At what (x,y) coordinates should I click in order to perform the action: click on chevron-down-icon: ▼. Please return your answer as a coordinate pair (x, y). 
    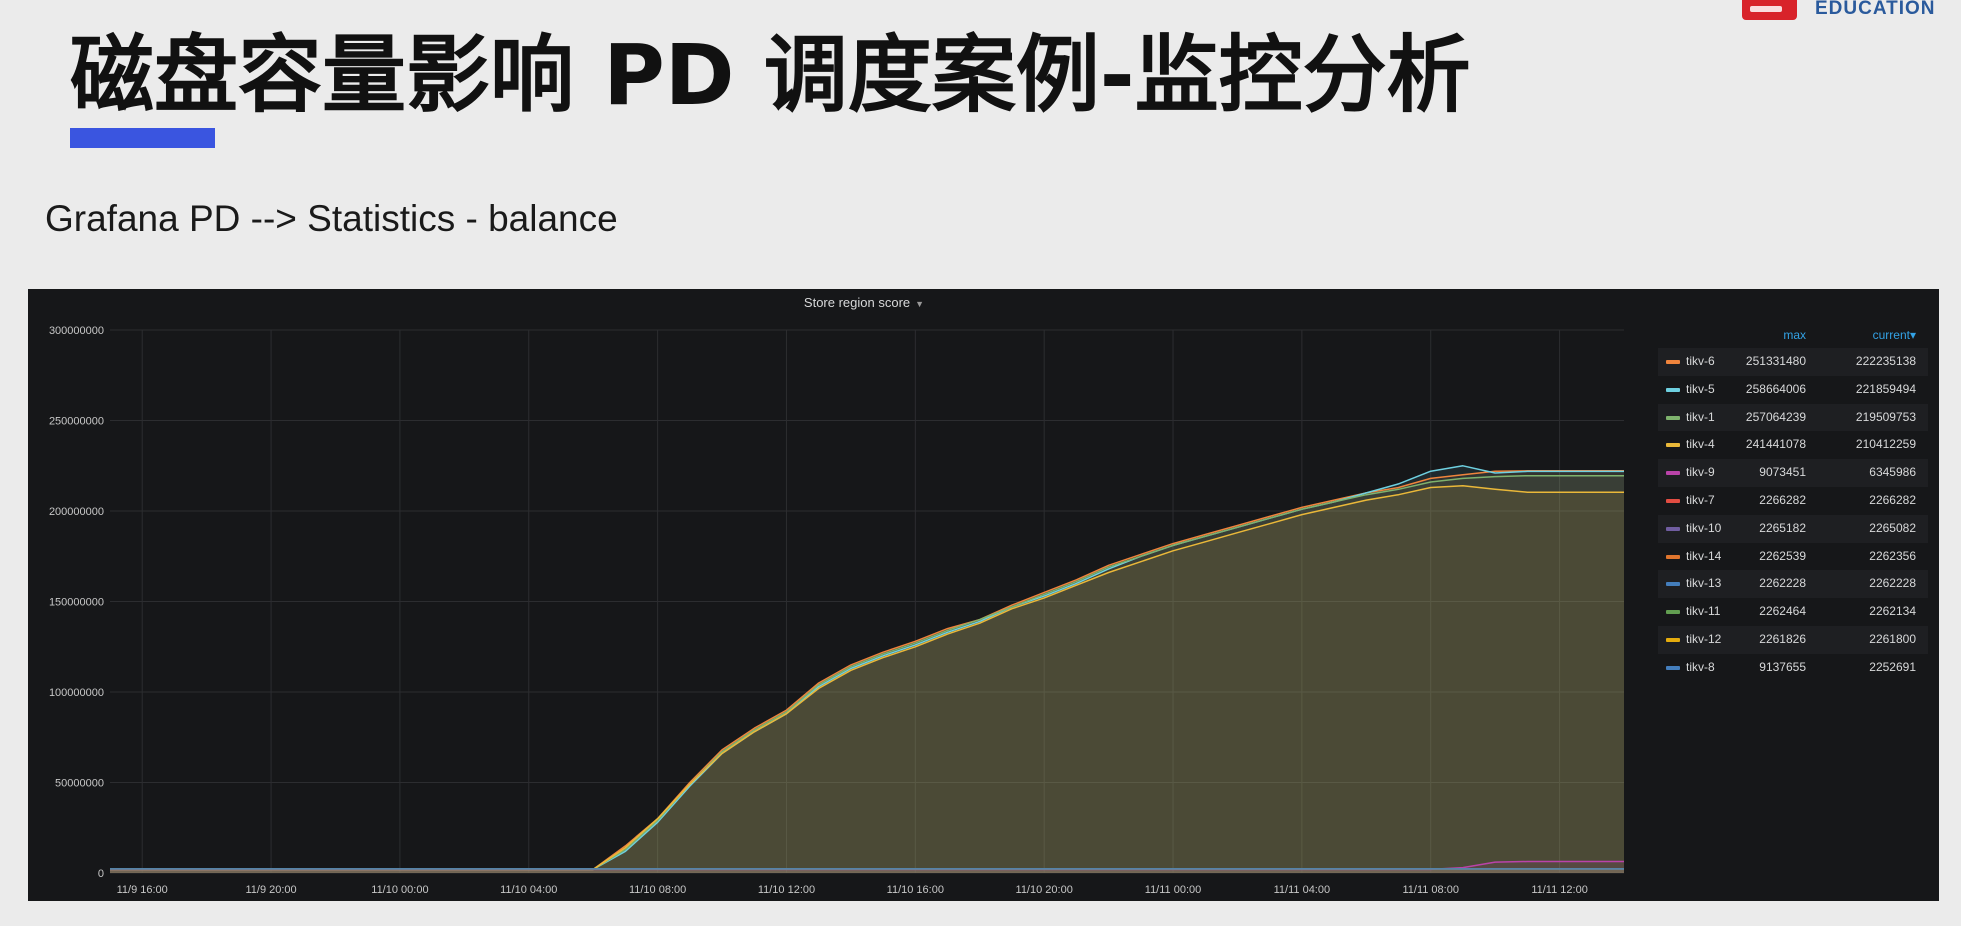
    Looking at the image, I should click on (920, 304).